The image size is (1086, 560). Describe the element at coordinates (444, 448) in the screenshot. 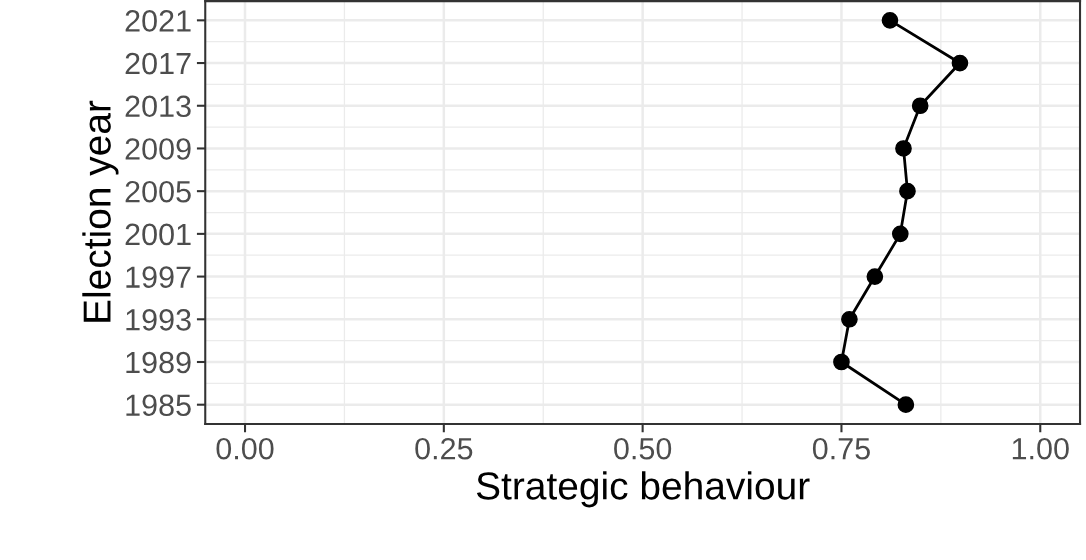

I see `x-tick-label: 0.25` at that location.